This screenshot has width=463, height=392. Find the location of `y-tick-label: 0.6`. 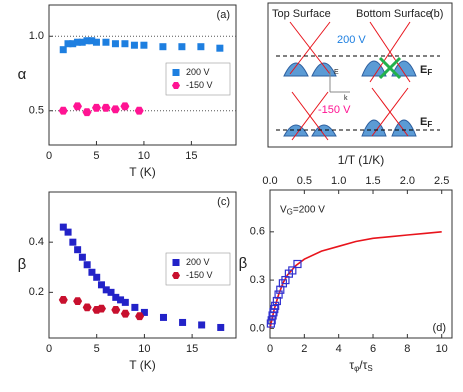

y-tick-label: 0.6 is located at coordinates (257, 232).